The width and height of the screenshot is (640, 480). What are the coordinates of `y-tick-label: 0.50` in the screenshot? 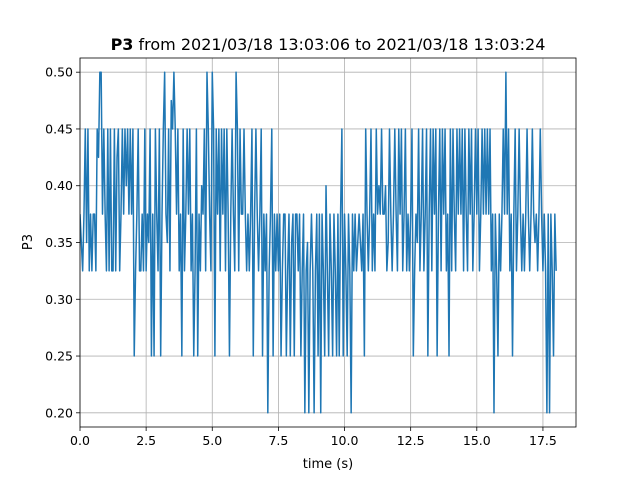 It's located at (59, 72).